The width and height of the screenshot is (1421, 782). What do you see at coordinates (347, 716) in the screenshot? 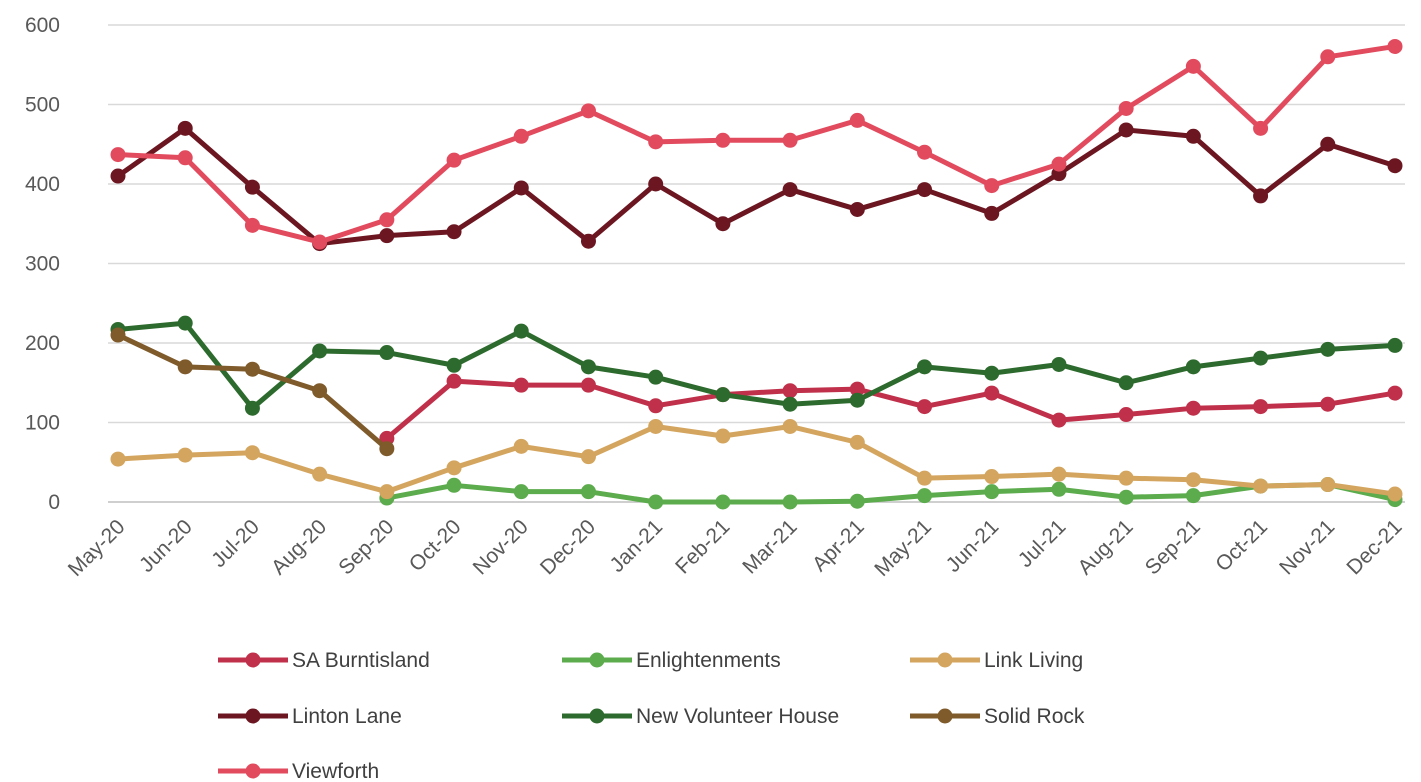
I see `legend-label: Linton Lane` at bounding box center [347, 716].